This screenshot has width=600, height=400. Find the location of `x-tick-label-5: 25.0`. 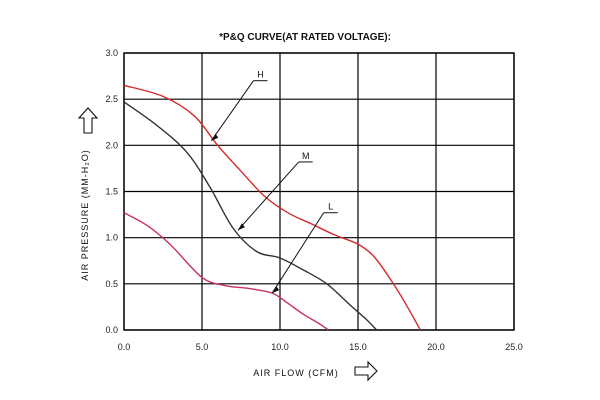

x-tick-label-5: 25.0 is located at coordinates (514, 347).